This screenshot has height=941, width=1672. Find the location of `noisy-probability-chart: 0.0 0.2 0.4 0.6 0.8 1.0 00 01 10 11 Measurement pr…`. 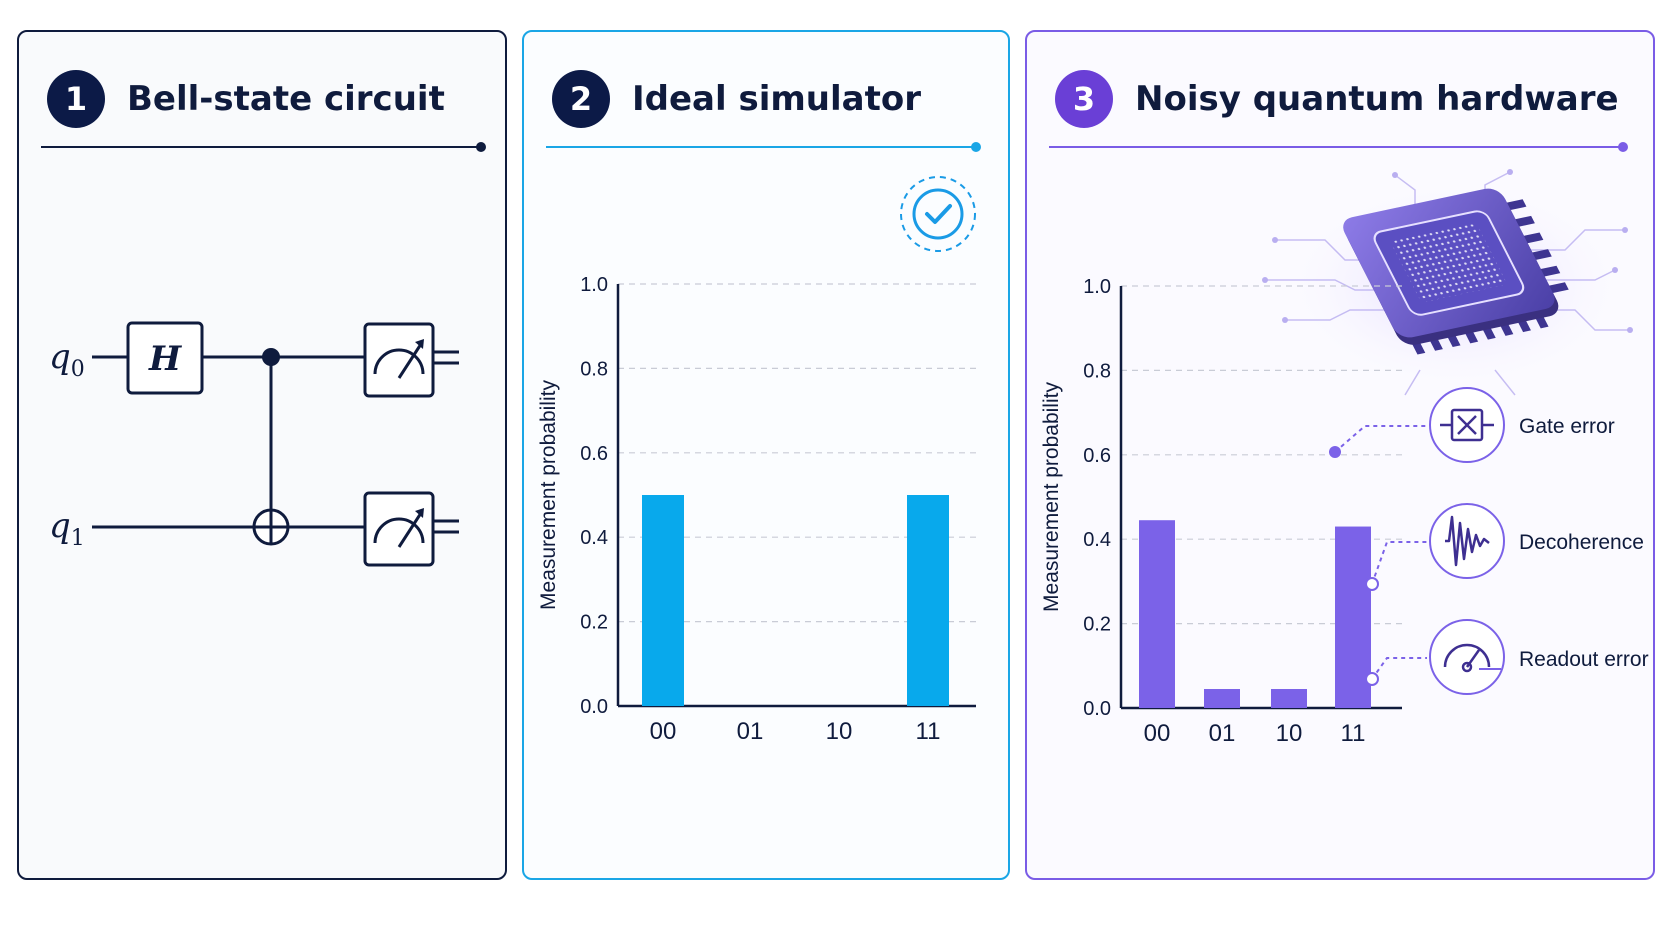

noisy-probability-chart: 0.0 0.2 0.4 0.6 0.8 1.0 00 01 10 11 Measurement pr… is located at coordinates (1221, 511).